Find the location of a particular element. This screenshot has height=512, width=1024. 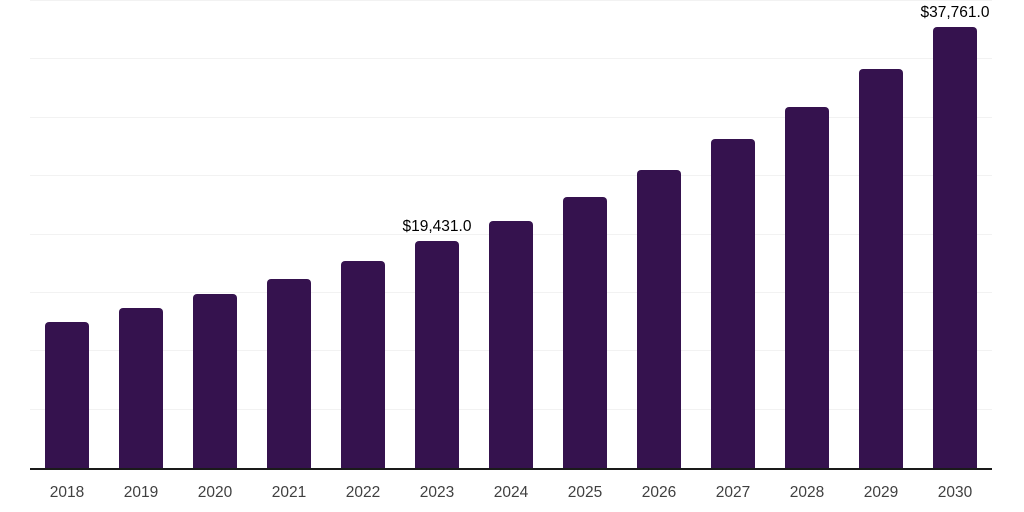

bar-2028 is located at coordinates (807, 287).